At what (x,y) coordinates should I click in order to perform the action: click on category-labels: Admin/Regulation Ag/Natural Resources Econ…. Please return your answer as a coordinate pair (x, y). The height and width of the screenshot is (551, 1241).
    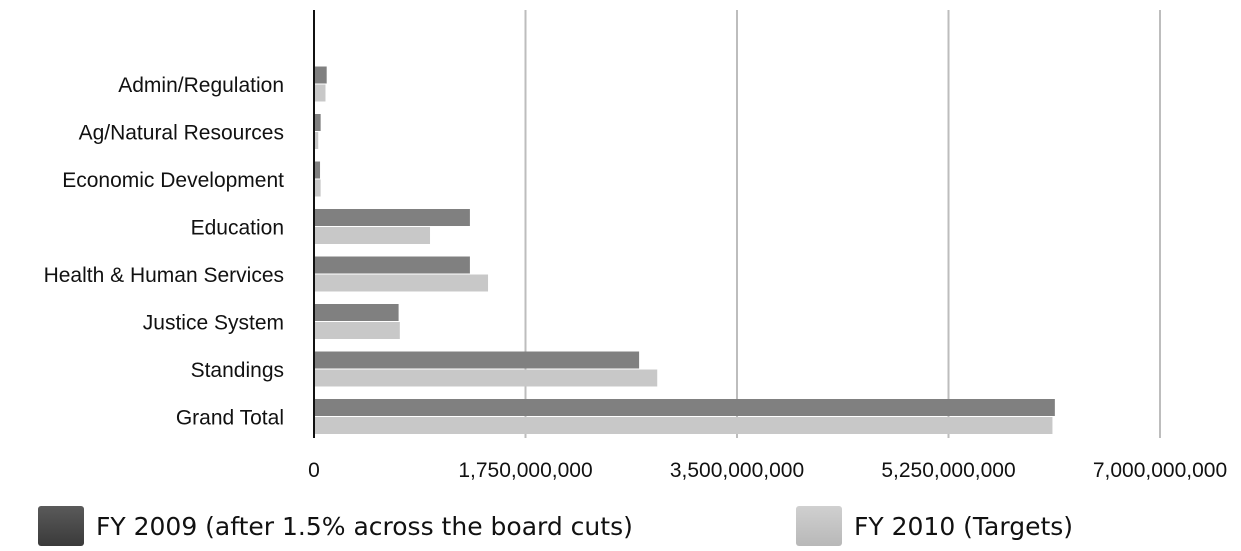
    Looking at the image, I should click on (164, 252).